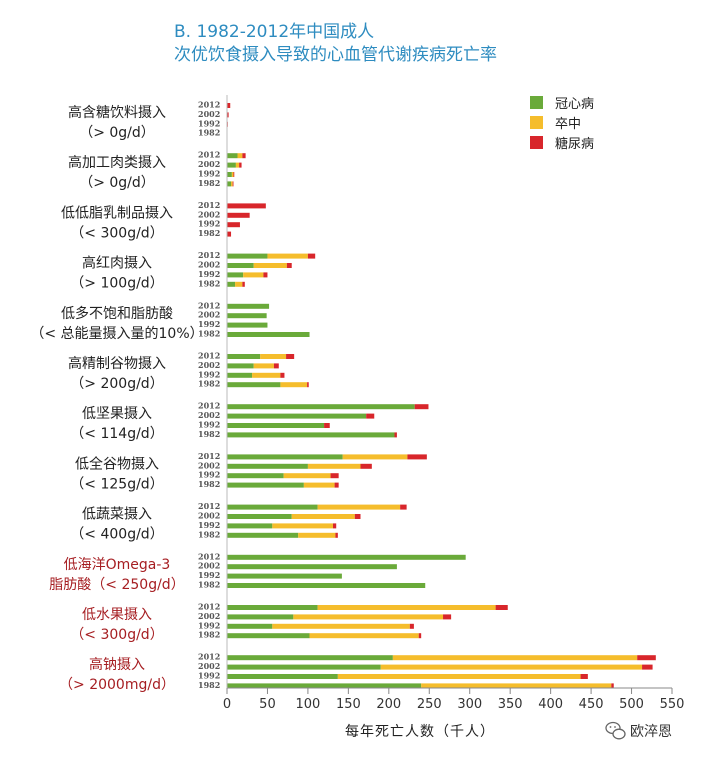 The image size is (701, 759). I want to click on category-label-line: 低水果摄入, so click(117, 615).